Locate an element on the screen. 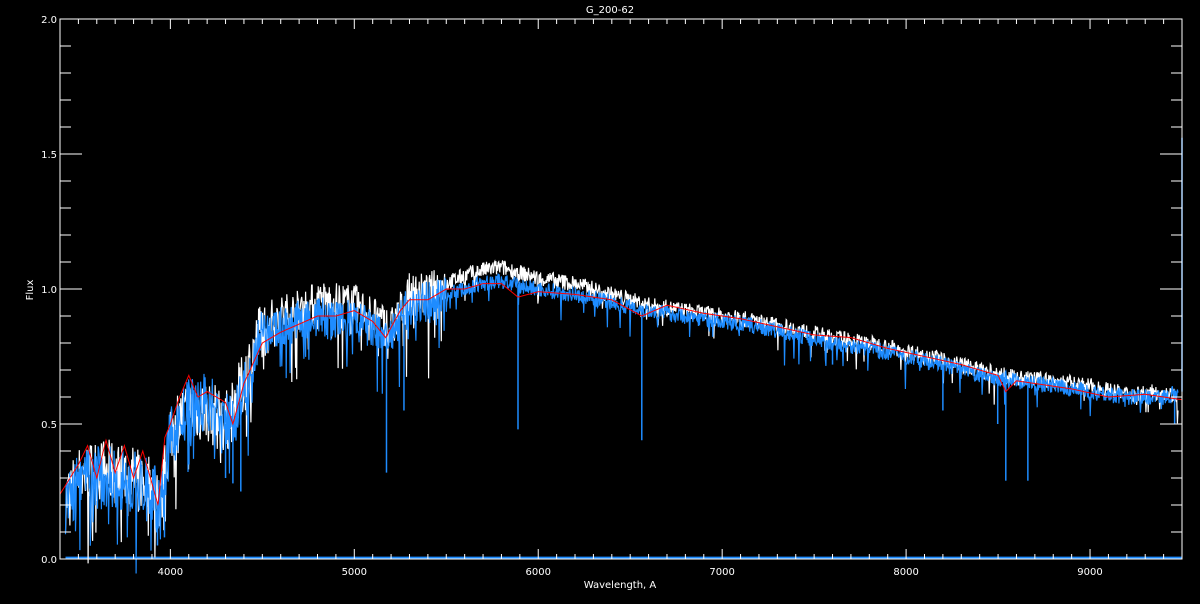 This screenshot has width=1200, height=604. x-tick-label: 9000 is located at coordinates (1089, 572).